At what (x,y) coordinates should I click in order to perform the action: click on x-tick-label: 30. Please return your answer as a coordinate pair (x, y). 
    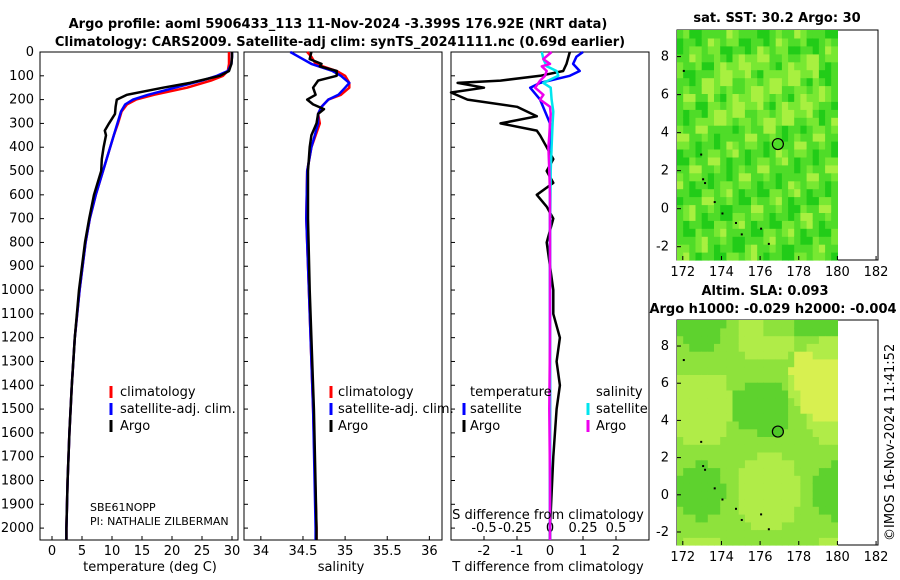
    Looking at the image, I should click on (232, 551).